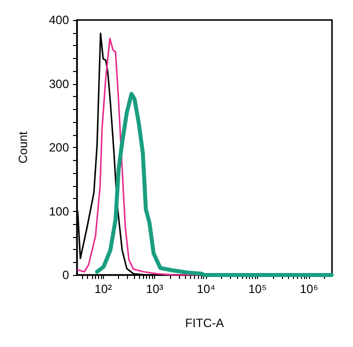 This screenshot has height=347, width=353. What do you see at coordinates (257, 289) in the screenshot?
I see `x-tick-label: 10⁵` at bounding box center [257, 289].